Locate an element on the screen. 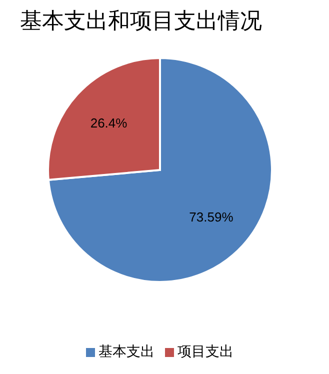 The image size is (329, 374). data-label: 26.4% is located at coordinates (109, 123).